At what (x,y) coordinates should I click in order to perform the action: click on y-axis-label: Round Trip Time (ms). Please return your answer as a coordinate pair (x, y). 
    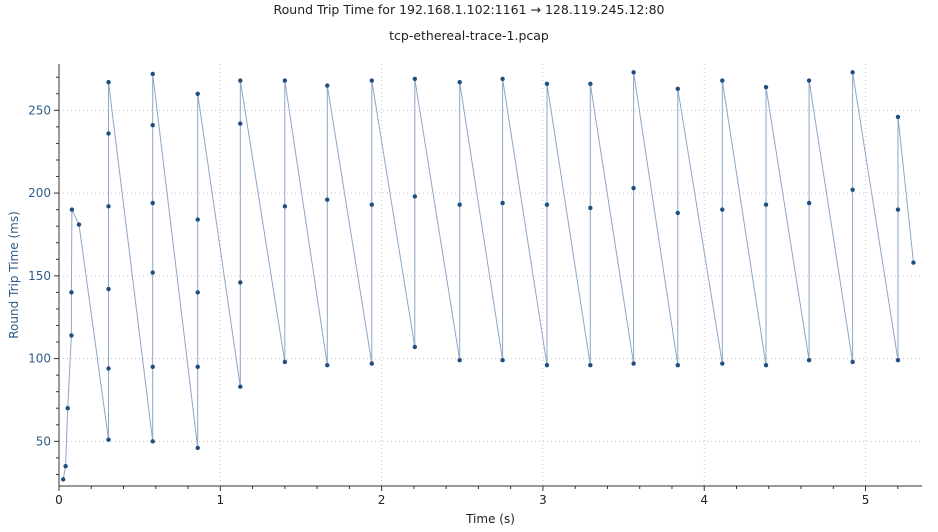
    Looking at the image, I should click on (14, 275).